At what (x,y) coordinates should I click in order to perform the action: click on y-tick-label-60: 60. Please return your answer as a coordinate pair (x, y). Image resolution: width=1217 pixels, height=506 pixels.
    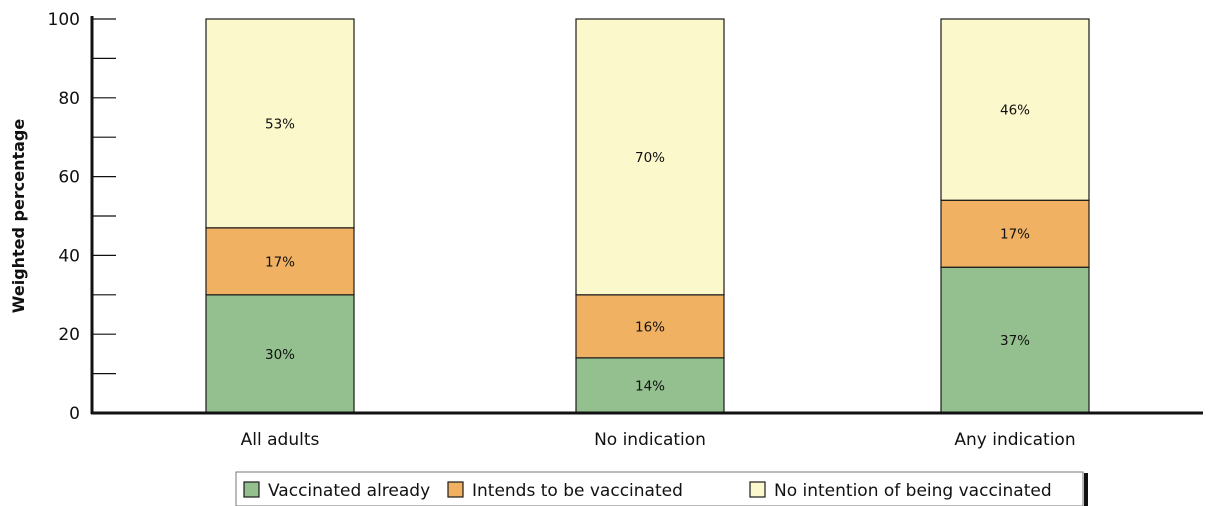
    Looking at the image, I should click on (69, 178).